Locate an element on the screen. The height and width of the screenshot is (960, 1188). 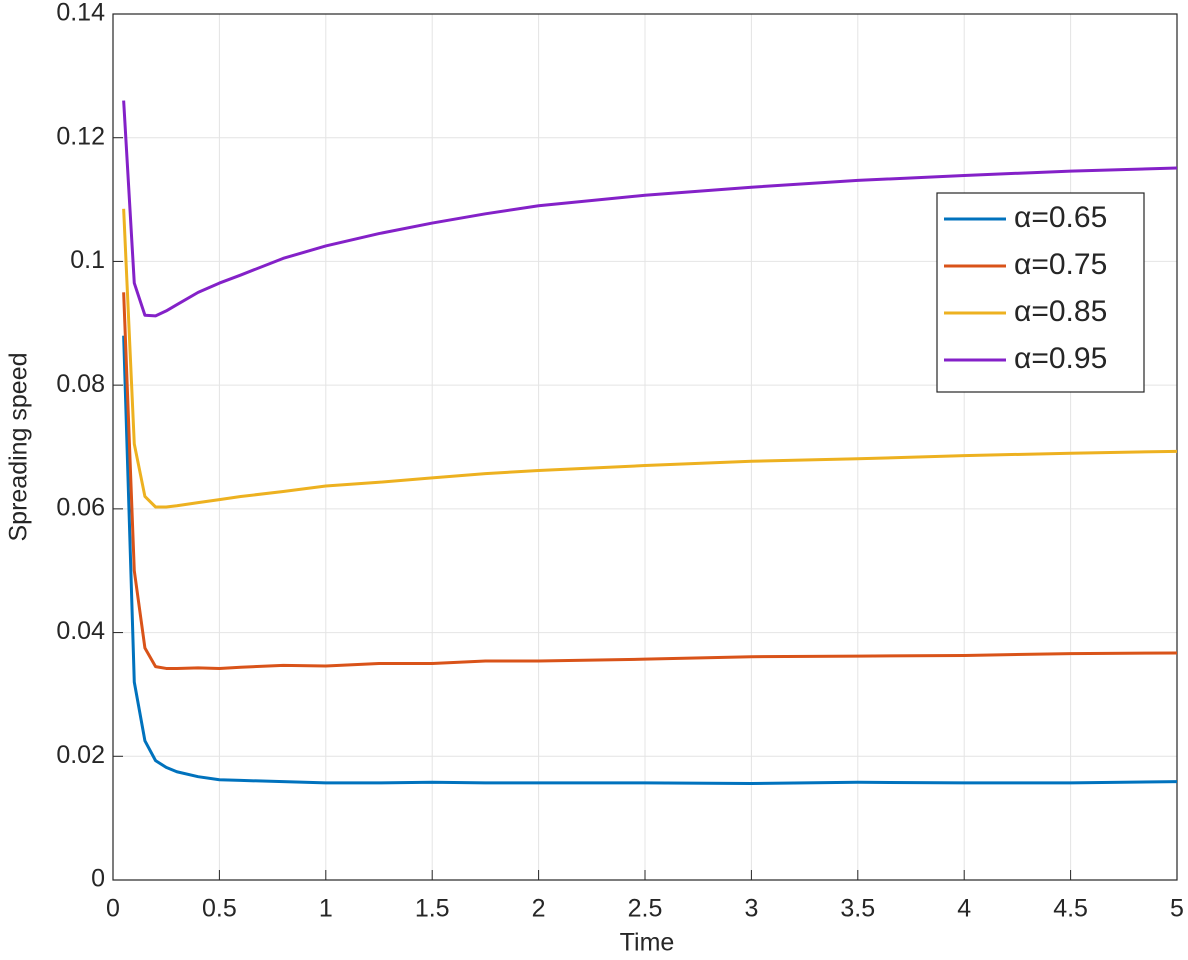
y-tick-label: 0.14 is located at coordinates (80, 13).